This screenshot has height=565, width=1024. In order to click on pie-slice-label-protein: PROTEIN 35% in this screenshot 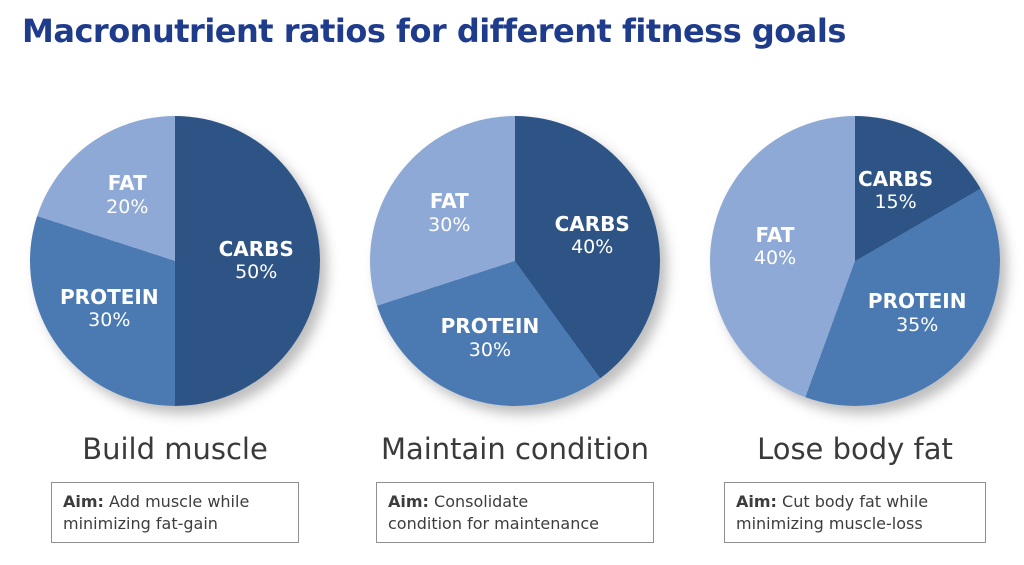, I will do `click(917, 313)`.